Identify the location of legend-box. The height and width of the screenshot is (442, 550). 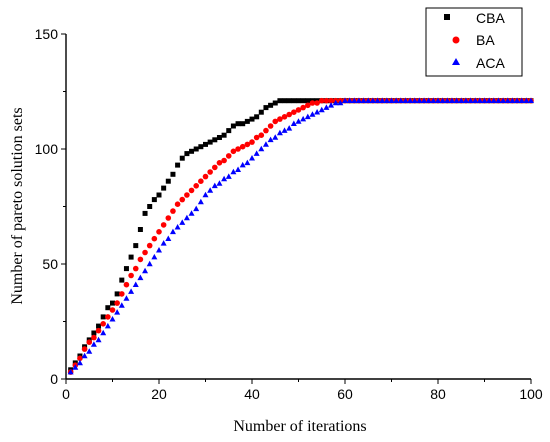
(474, 42).